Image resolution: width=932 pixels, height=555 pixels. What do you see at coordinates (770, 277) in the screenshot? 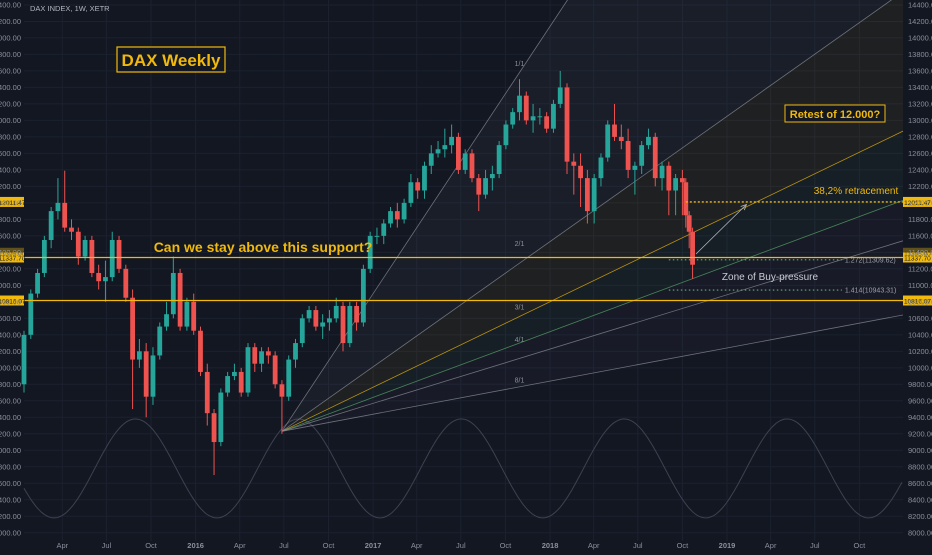
I see `zone-text: Zone of Buy-pressure` at bounding box center [770, 277].